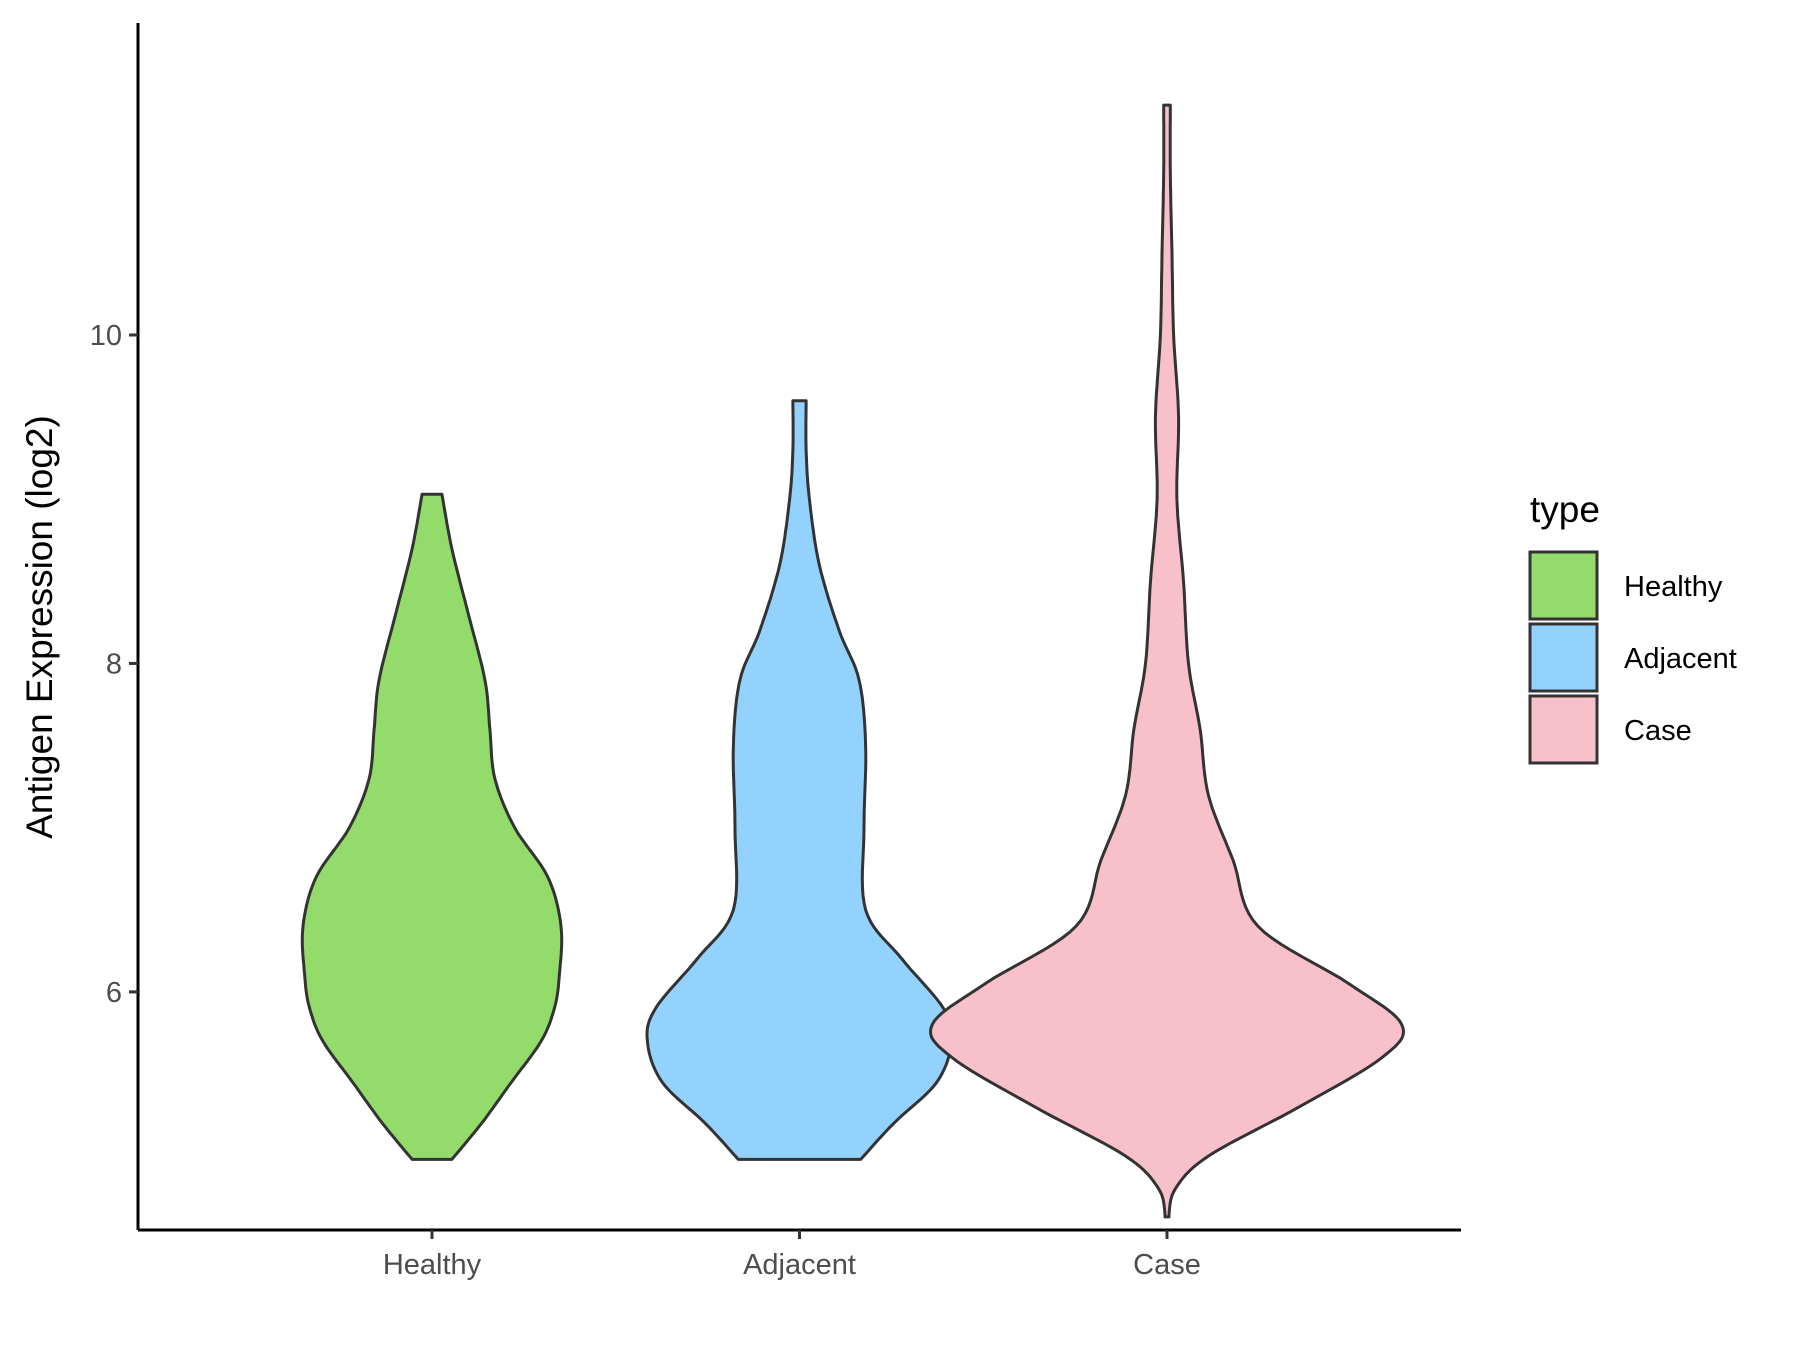 The height and width of the screenshot is (1350, 1800). What do you see at coordinates (1673, 587) in the screenshot?
I see `legend-label-healthy: Healthy` at bounding box center [1673, 587].